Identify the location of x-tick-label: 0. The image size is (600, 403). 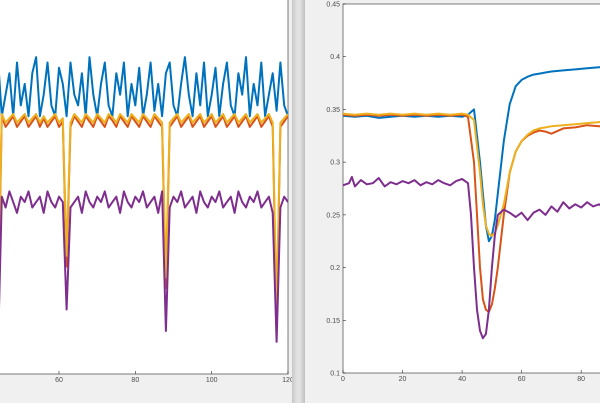
(343, 379).